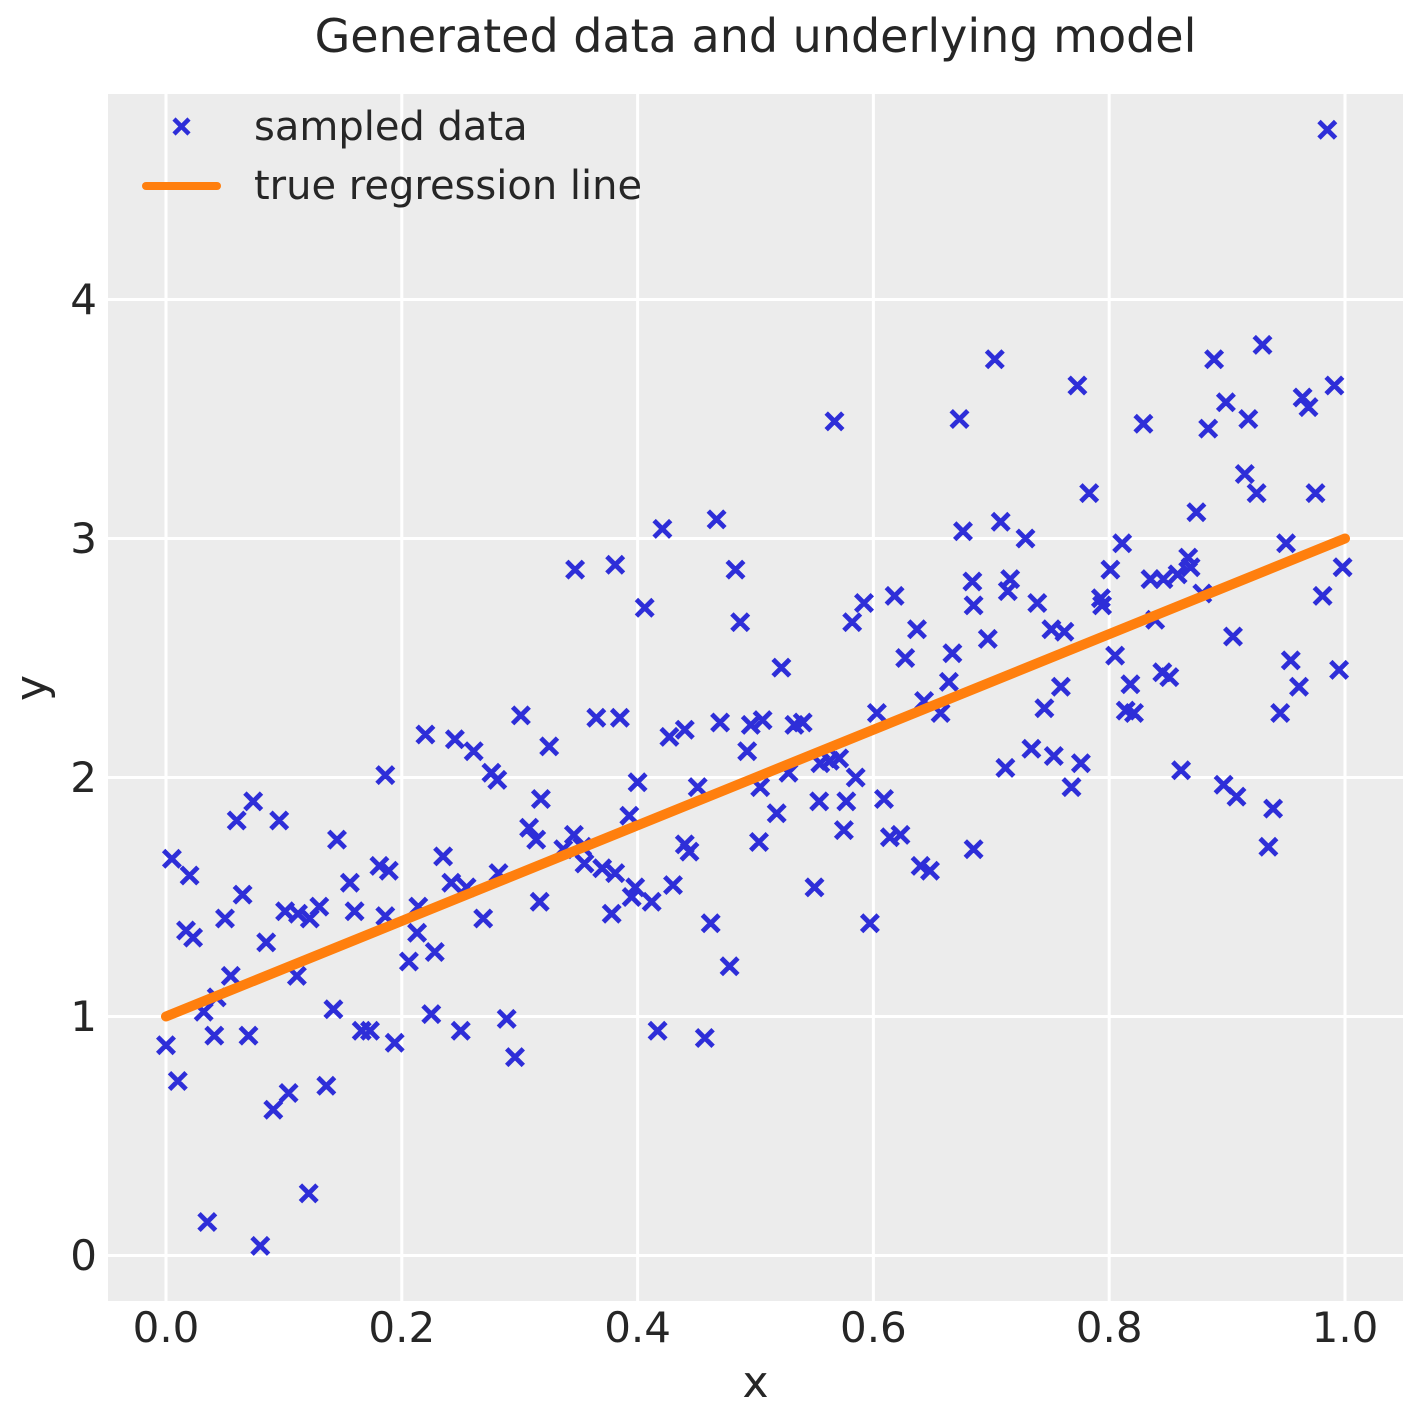 This screenshot has width=1423, height=1423. What do you see at coordinates (83, 1016) in the screenshot?
I see `y-tick-label: 1` at bounding box center [83, 1016].